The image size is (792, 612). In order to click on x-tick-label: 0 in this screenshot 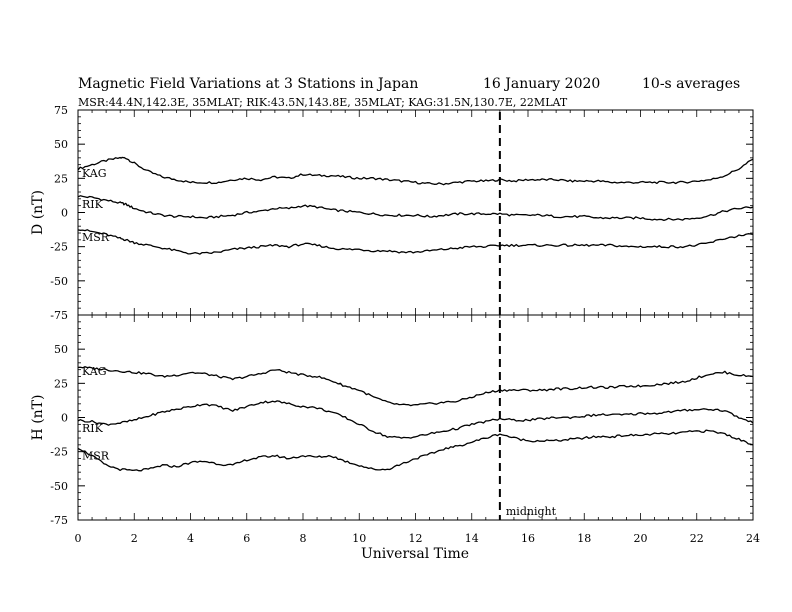, I will do `click(78, 538)`.